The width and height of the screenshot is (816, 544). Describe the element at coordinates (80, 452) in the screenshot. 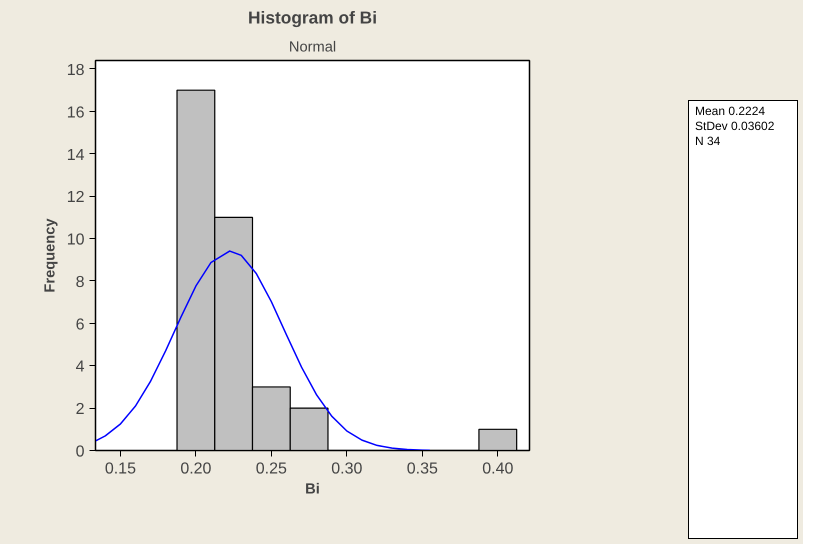

I see `y-tick-label: 0` at that location.